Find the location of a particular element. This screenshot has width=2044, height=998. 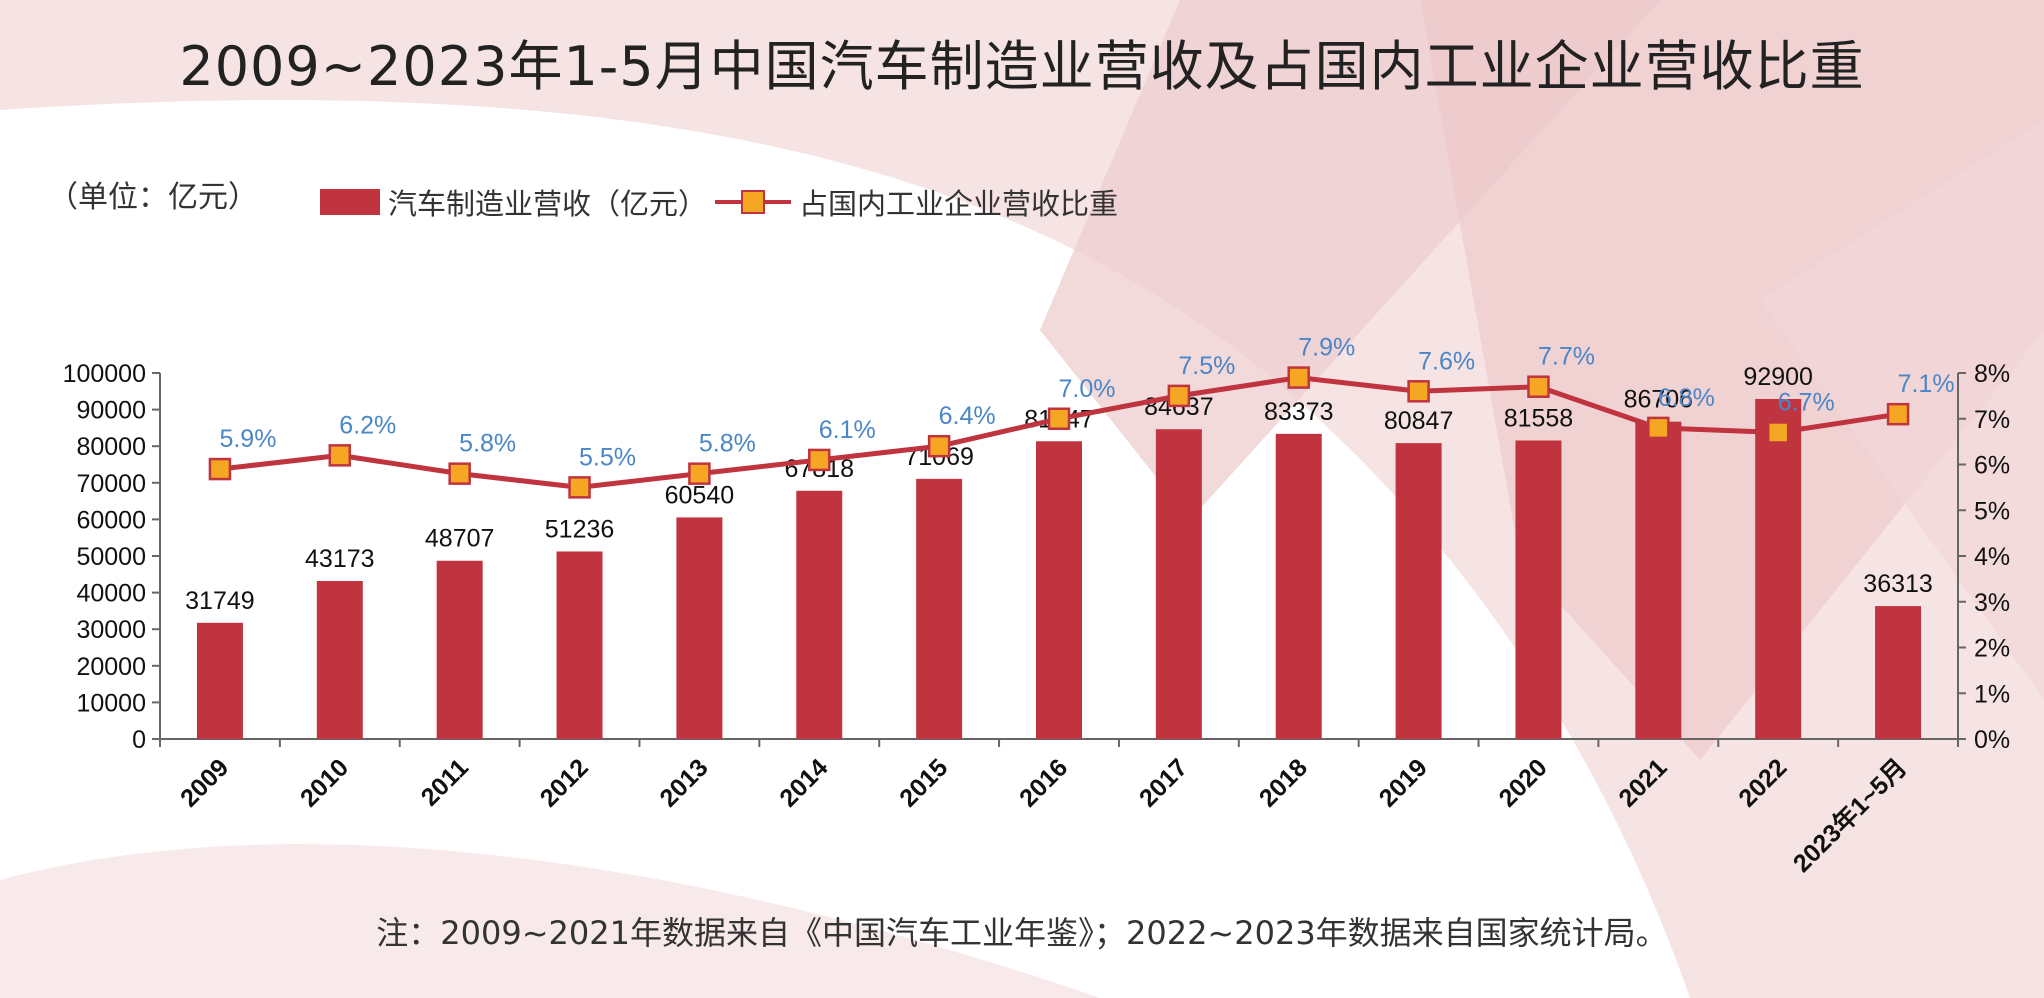

legend-item-share: 占国内工业企业营收比重 is located at coordinates (916, 202).